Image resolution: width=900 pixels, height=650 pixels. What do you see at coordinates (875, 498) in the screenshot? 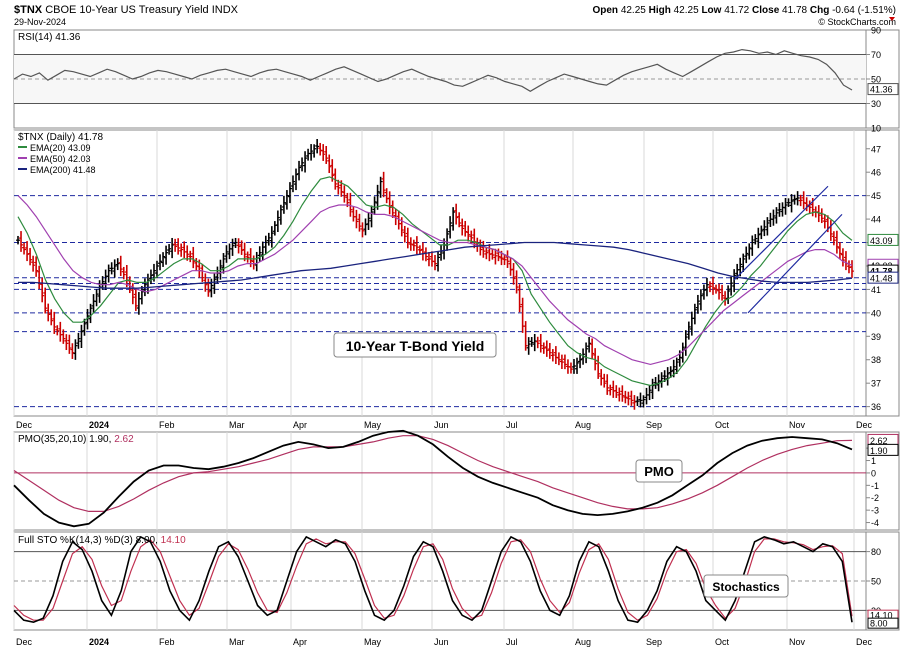
I see `pmo-y-tick: -2` at bounding box center [875, 498].